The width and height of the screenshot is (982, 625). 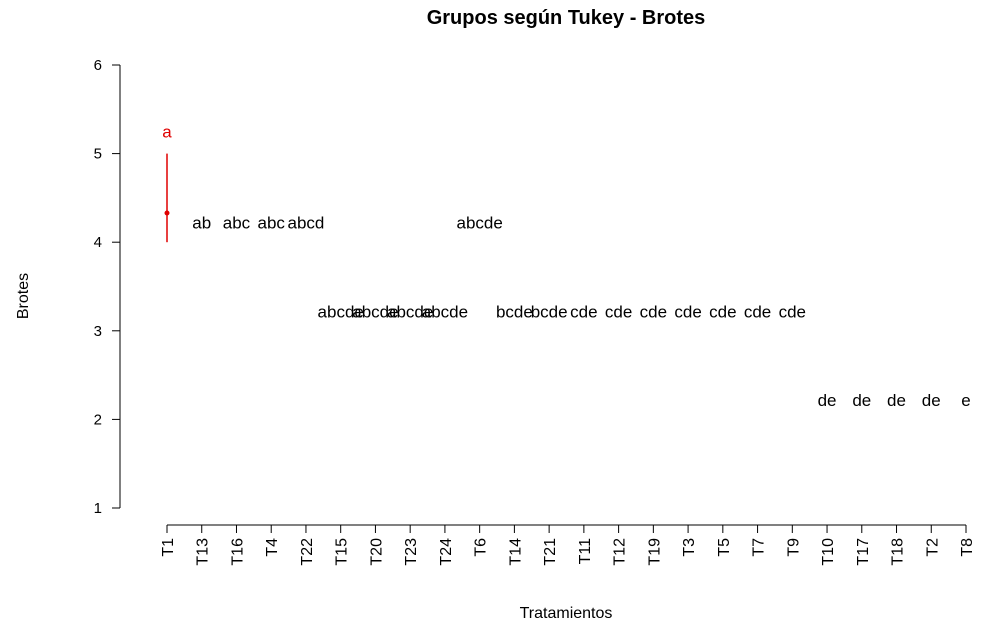 I want to click on x-tick-label: T20, so click(x=376, y=552).